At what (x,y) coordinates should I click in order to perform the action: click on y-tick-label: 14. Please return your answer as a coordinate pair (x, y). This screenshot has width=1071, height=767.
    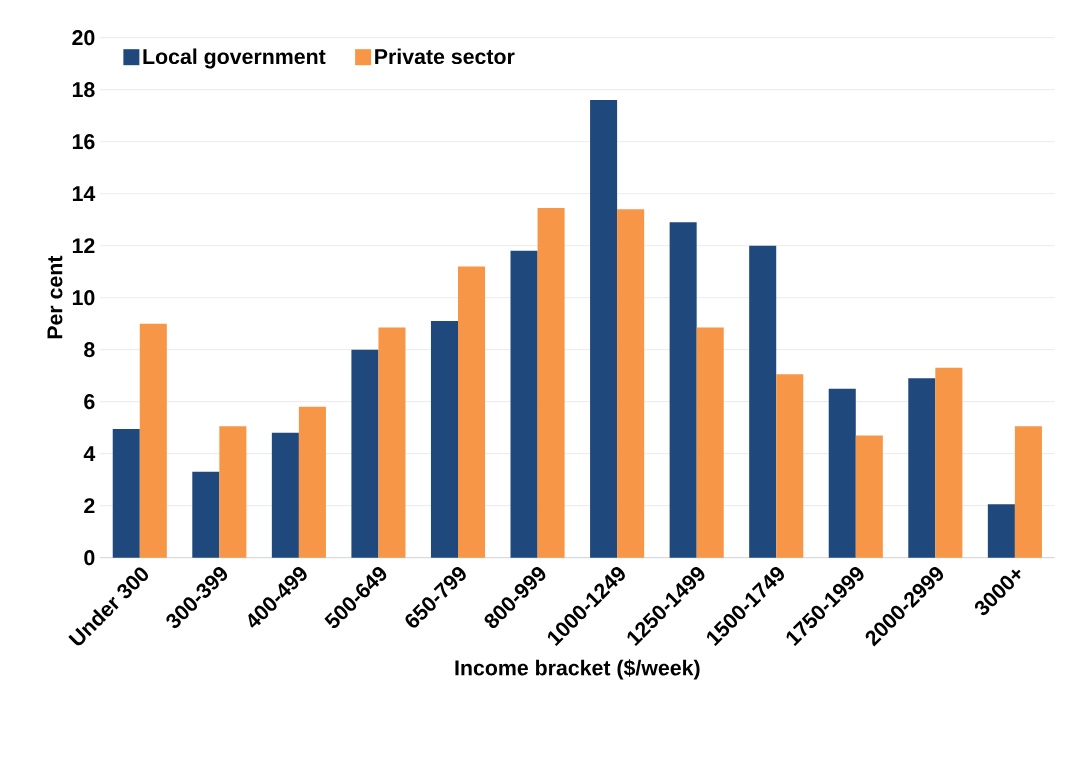
    Looking at the image, I should click on (84, 193).